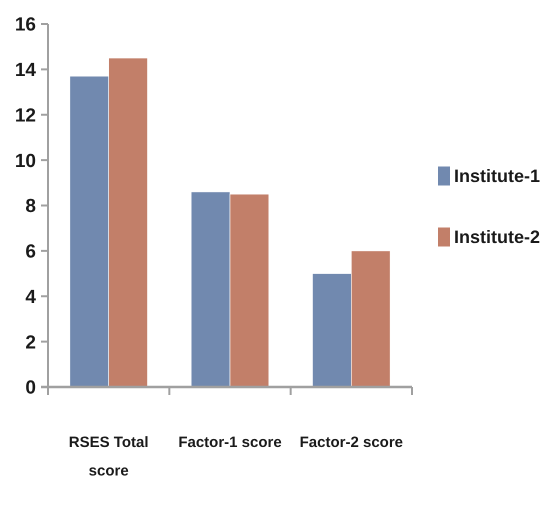  Describe the element at coordinates (497, 176) in the screenshot. I see `legend-label: Institute-1` at that location.